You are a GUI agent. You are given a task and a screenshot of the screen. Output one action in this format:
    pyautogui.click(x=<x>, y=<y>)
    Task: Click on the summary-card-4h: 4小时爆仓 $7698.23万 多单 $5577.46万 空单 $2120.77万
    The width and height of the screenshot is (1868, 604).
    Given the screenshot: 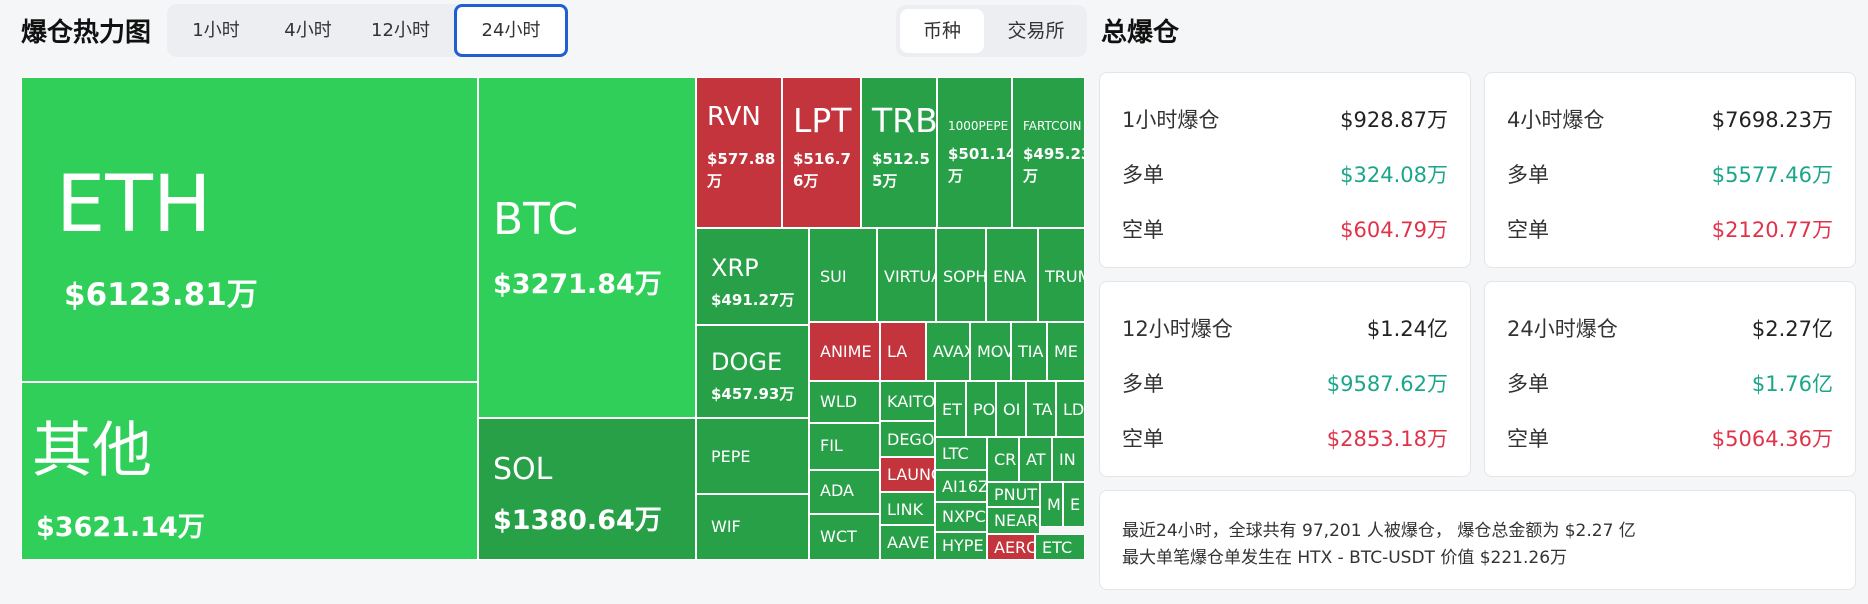 What is the action you would take?
    pyautogui.click(x=1670, y=170)
    